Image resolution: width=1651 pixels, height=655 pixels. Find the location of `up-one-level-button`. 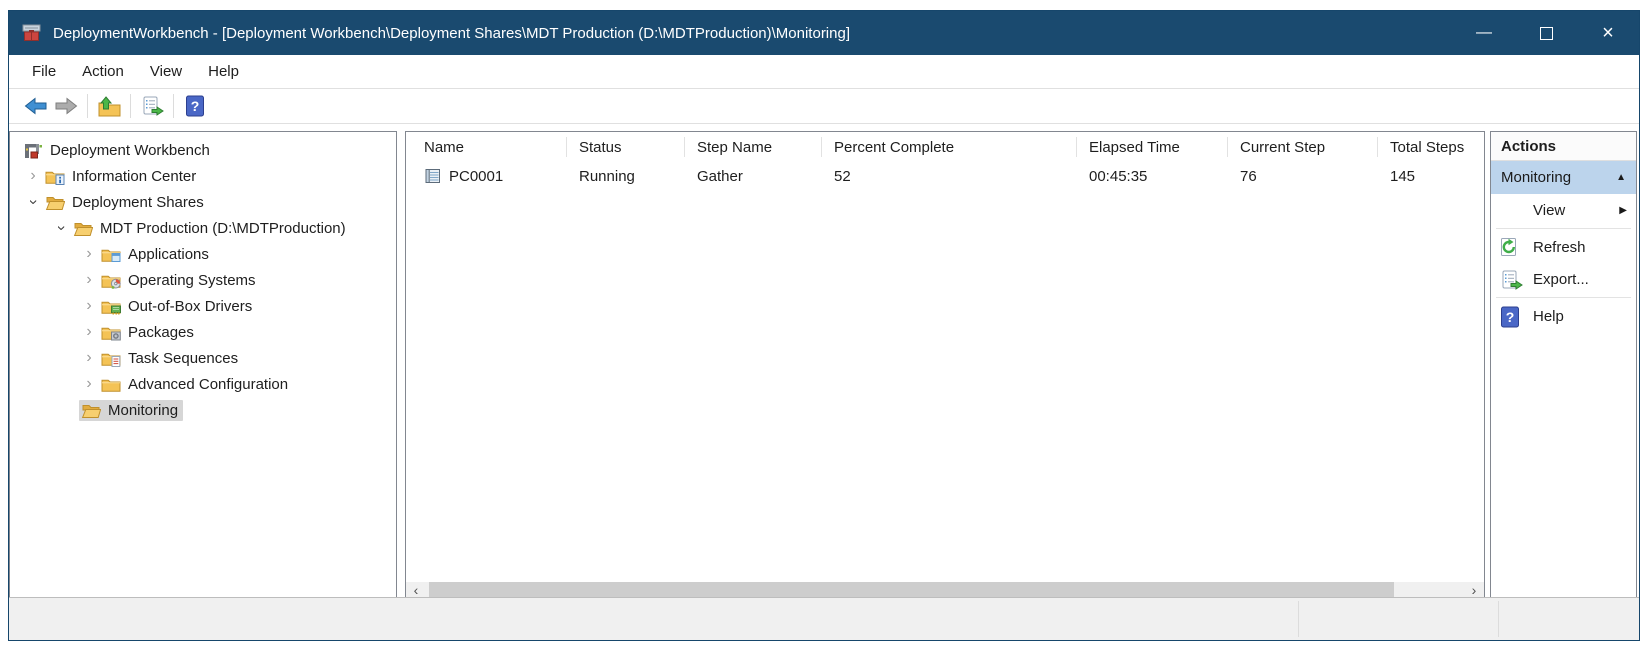

up-one-level-button is located at coordinates (109, 106).